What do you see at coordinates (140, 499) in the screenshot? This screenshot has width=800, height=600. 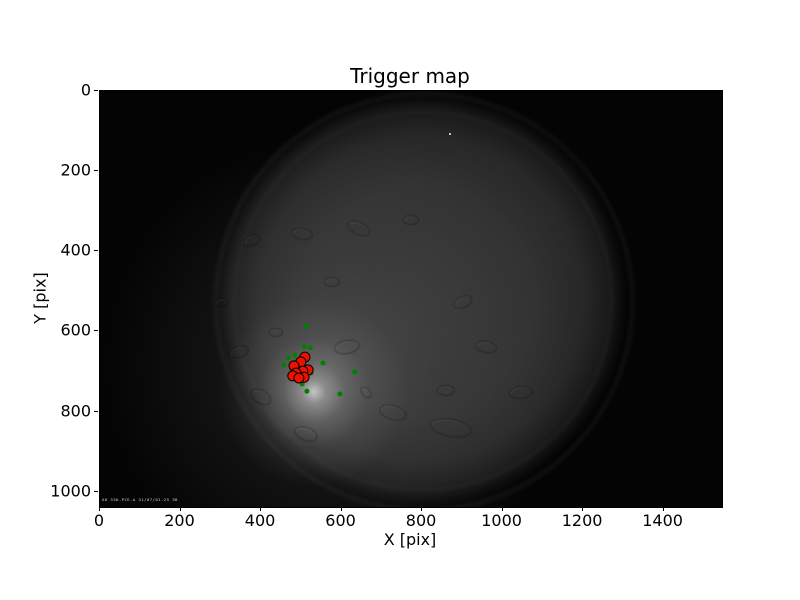 I see `camera-overlay-text: AH 336-PCE-A 31/07/01.25 3B` at bounding box center [140, 499].